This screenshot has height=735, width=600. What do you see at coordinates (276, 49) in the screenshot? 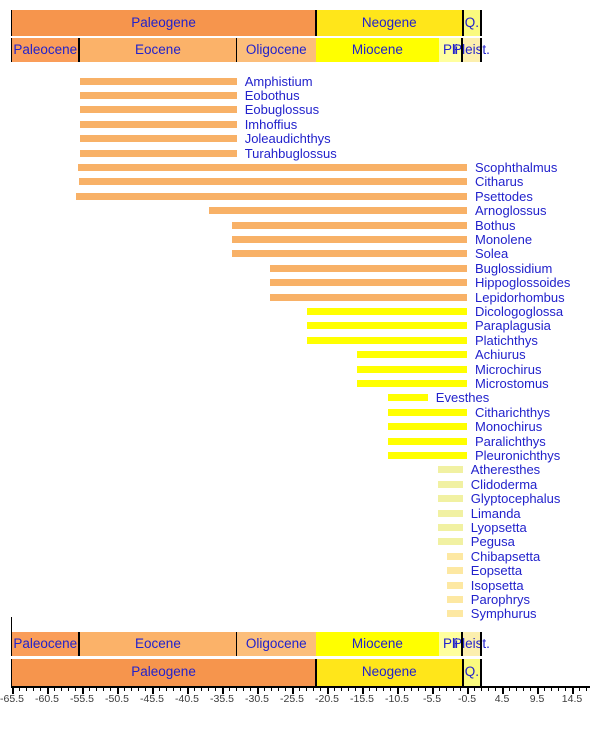
I see `epoch-label: Oligocene` at bounding box center [276, 49].